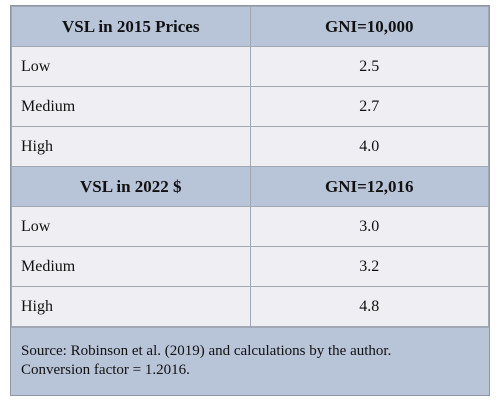 The image size is (500, 404). I want to click on body-row: Medium 3.2, so click(250, 266).